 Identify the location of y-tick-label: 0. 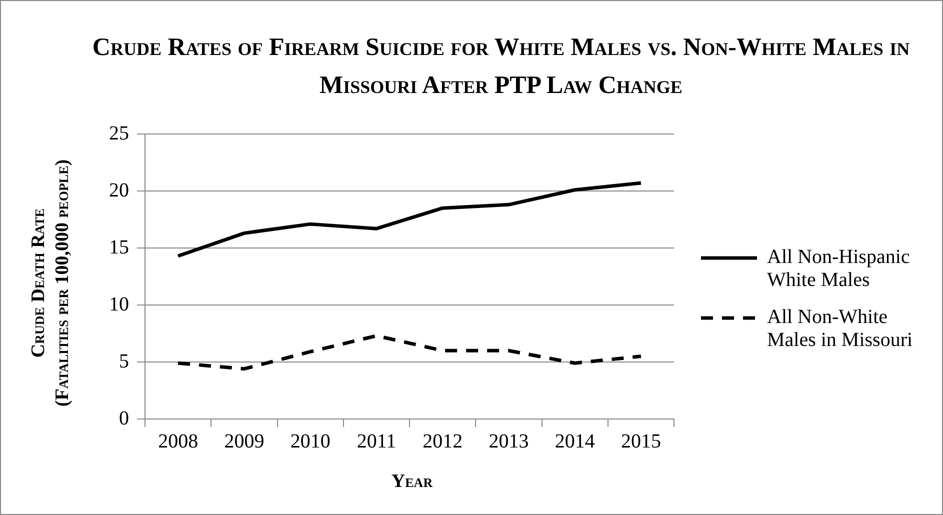
(124, 418).